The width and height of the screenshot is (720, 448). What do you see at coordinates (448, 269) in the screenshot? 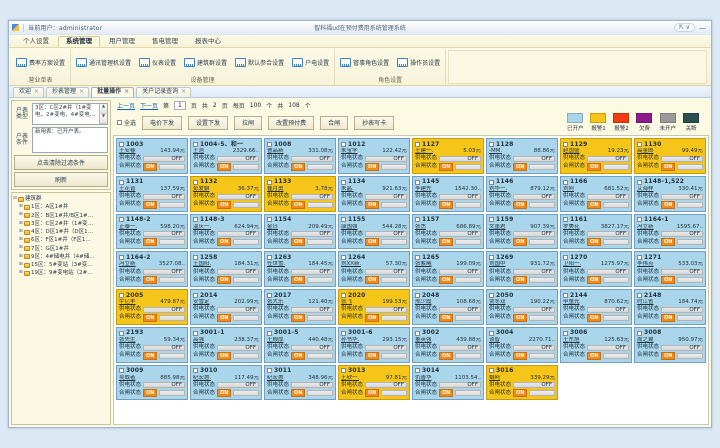
I see `meter-card: 1265 张紫曦 199.09元 供电状态 OFF 合闸状态 ON` at bounding box center [448, 269].